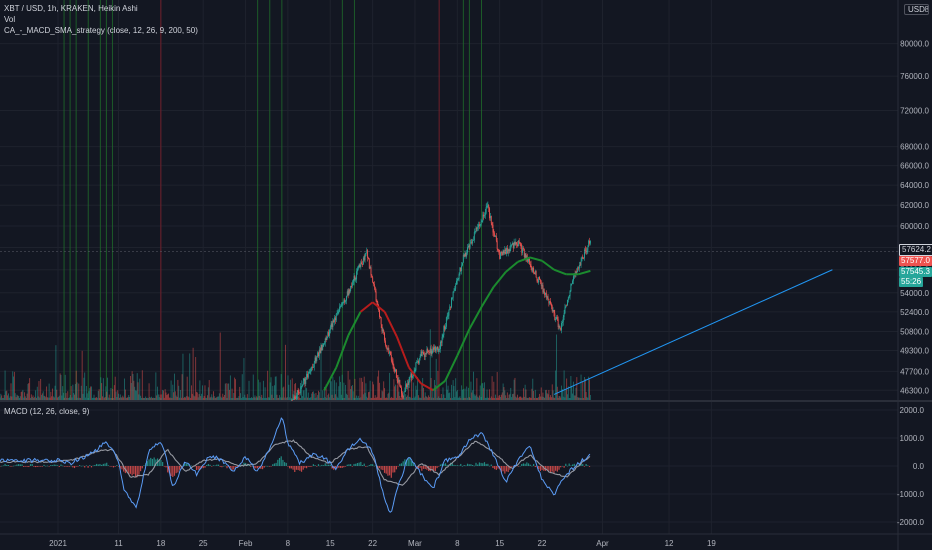  What do you see at coordinates (916, 9) in the screenshot?
I see `currency-badge: USD` at bounding box center [916, 9].